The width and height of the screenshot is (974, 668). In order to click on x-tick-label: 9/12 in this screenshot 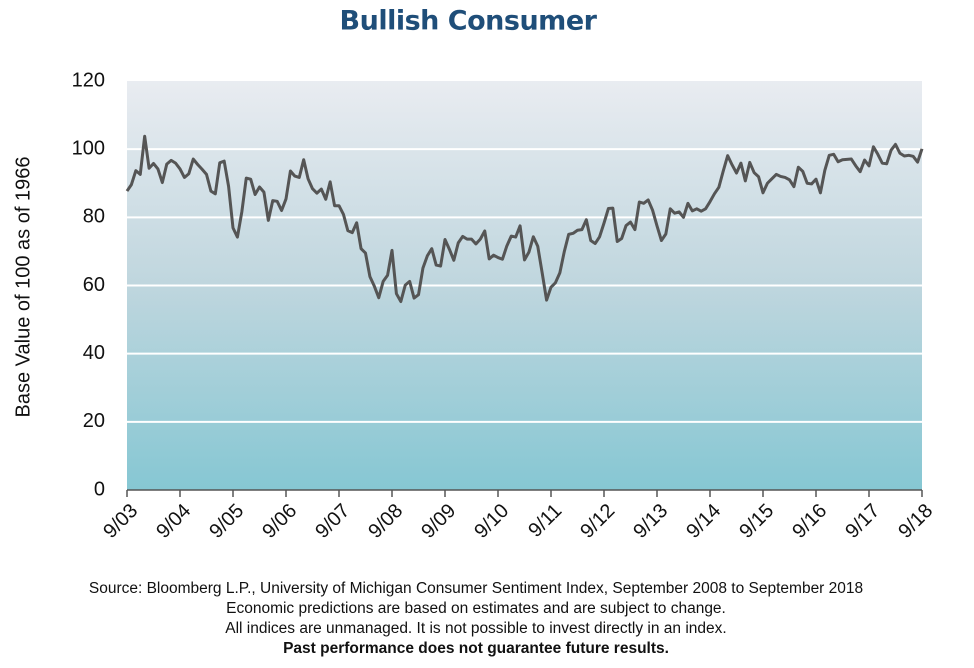, I will do `click(597, 521)`.